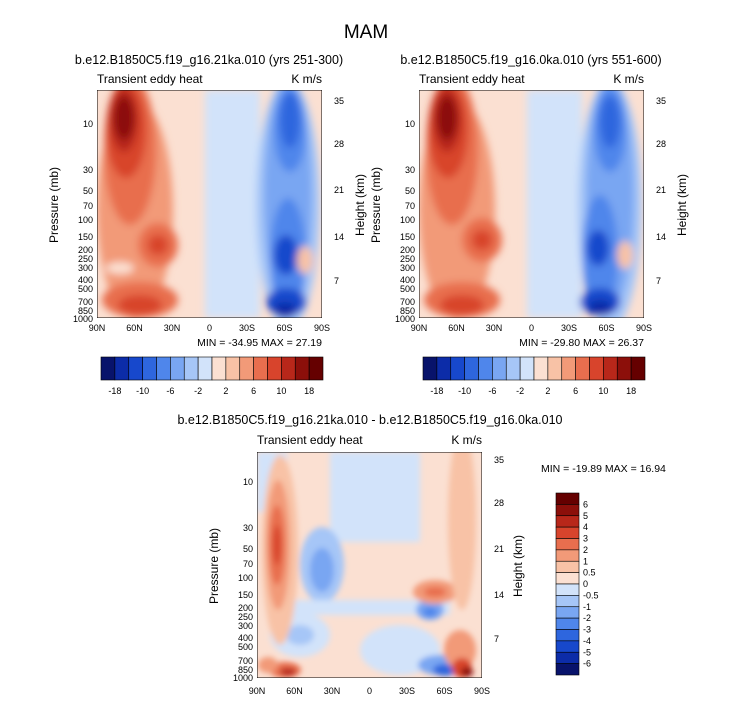  What do you see at coordinates (518, 566) in the screenshot?
I see `panel-c-ylabel-right: Height (km)` at bounding box center [518, 566].